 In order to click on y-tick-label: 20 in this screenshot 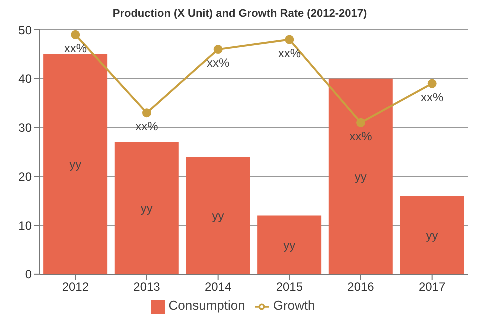, I will do `click(25, 177)`.